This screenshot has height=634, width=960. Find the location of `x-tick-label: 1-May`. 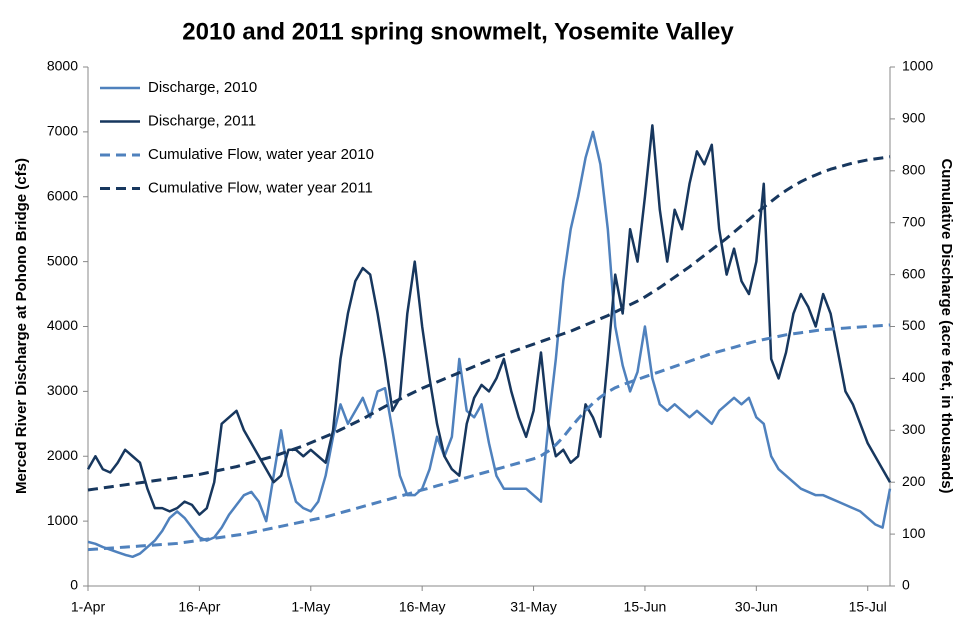

x-tick-label: 1-May is located at coordinates (310, 607).